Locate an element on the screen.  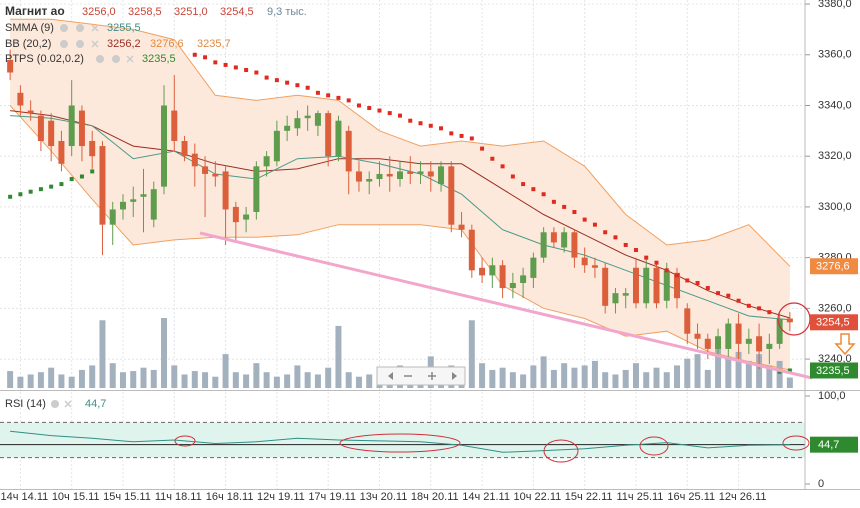
header-high: 3258,5 is located at coordinates (145, 12).